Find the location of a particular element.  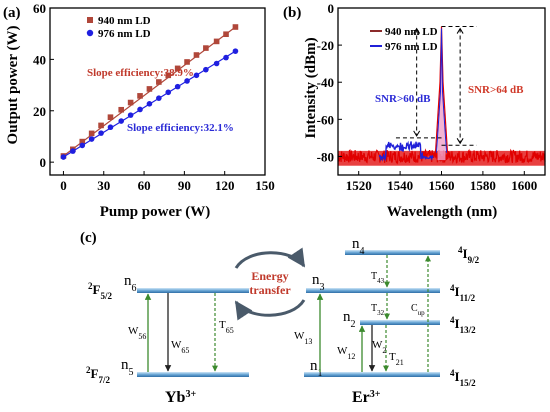

er-label-t32: T32 is located at coordinates (378, 310).